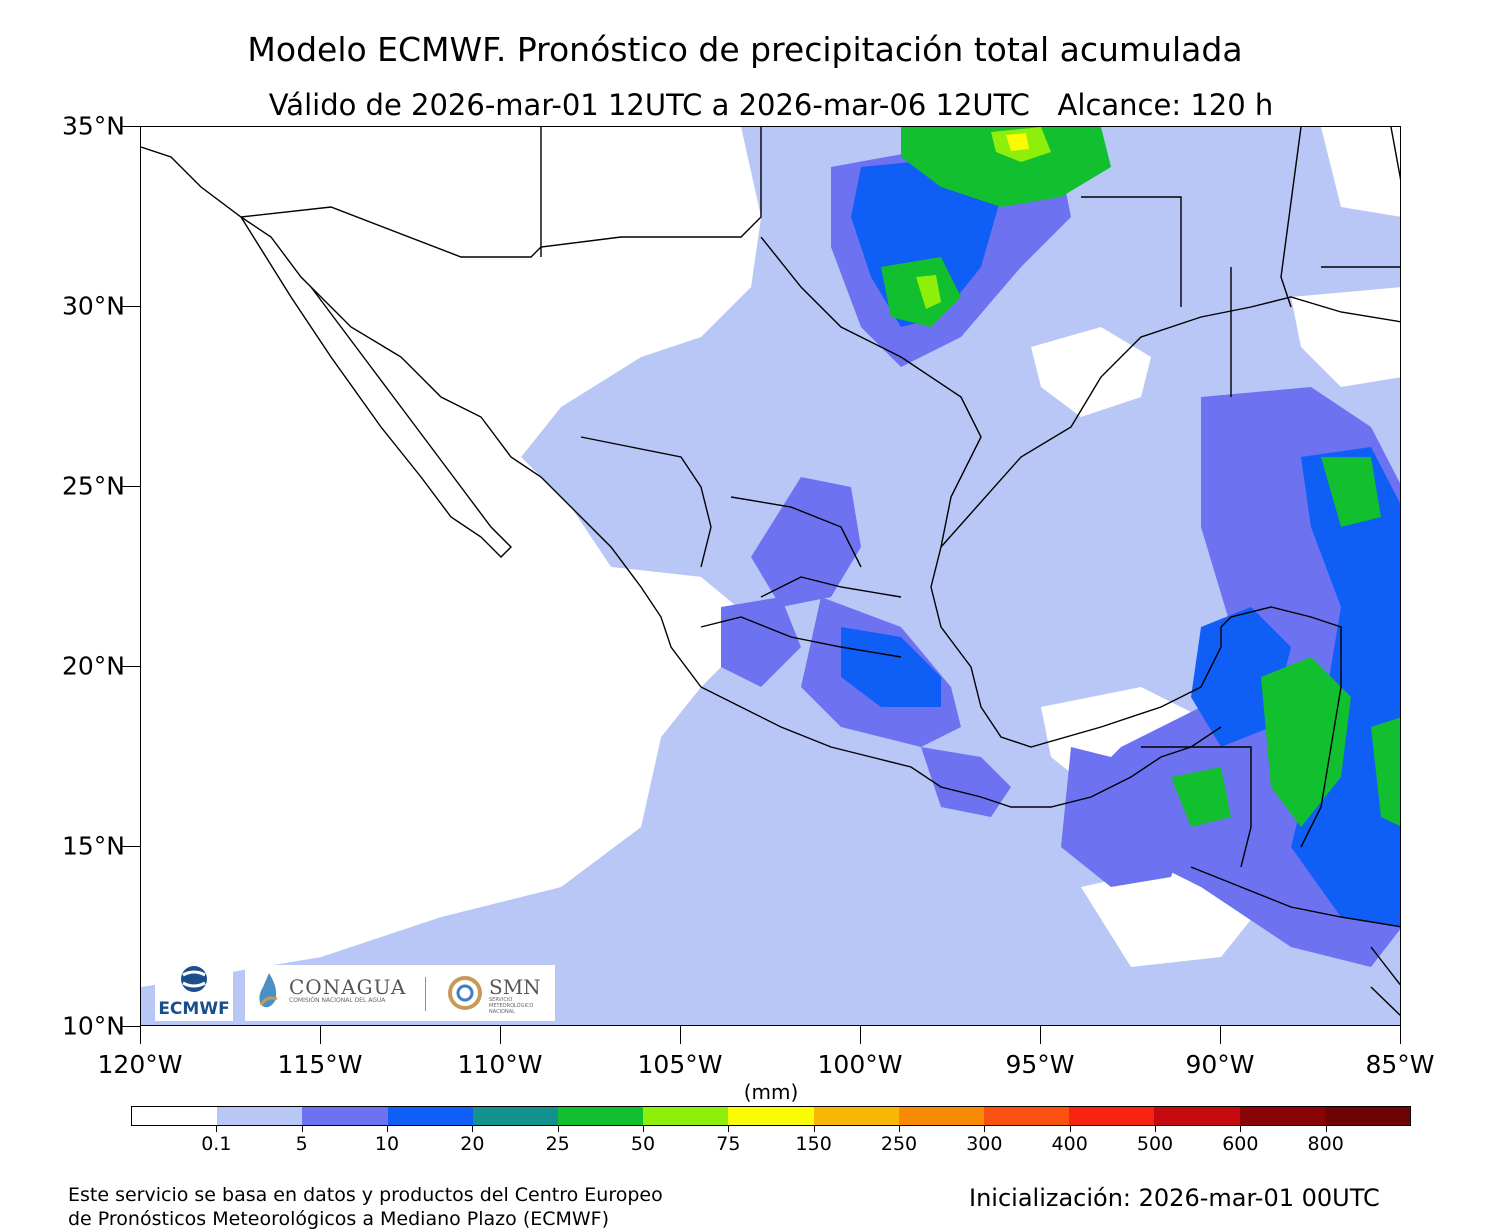  What do you see at coordinates (465, 993) in the screenshot?
I see `smn-spiral-icon` at bounding box center [465, 993].